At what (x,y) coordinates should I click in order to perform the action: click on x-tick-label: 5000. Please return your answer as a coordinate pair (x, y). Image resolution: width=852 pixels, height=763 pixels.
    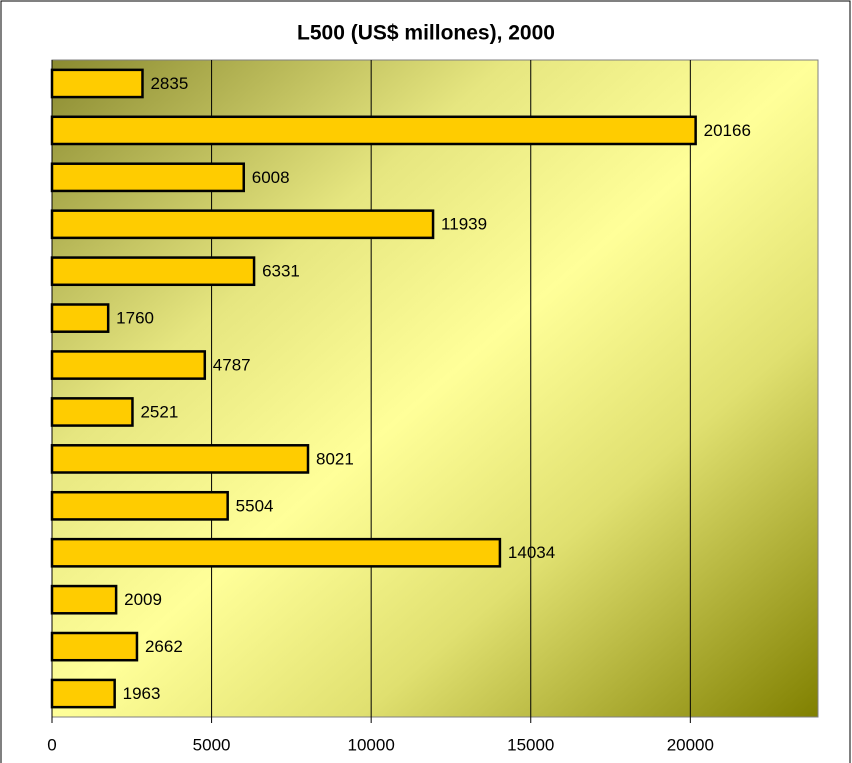
    Looking at the image, I should click on (212, 744).